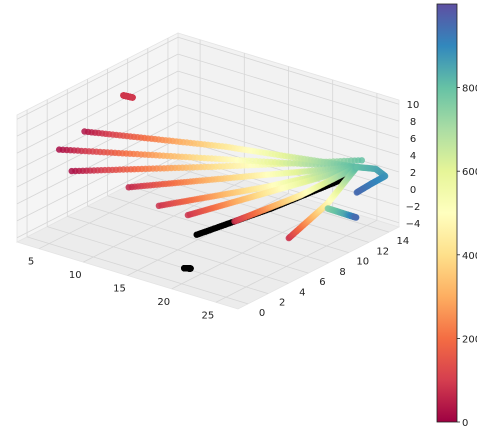 This screenshot has width=477, height=428. Describe the element at coordinates (413, 190) in the screenshot. I see `z-tick-label: 0` at that location.